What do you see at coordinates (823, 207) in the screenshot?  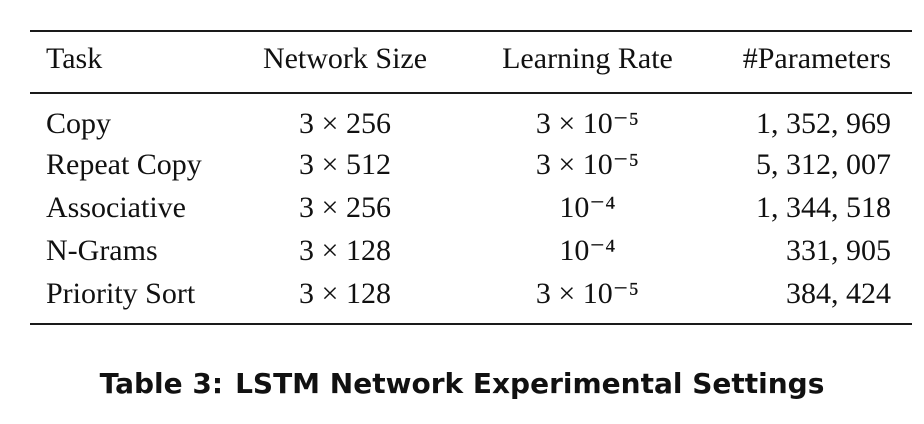 I see `row-associative-parameters: 1, 344, 518` at bounding box center [823, 207].